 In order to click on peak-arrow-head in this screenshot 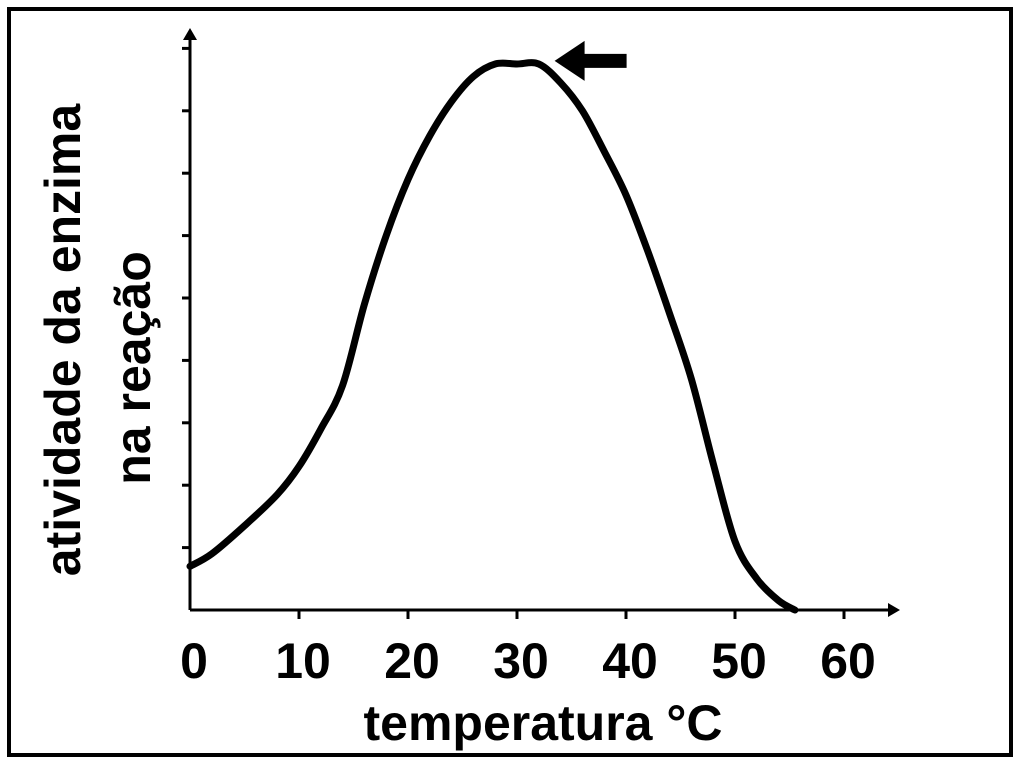, I will do `click(569, 60)`.